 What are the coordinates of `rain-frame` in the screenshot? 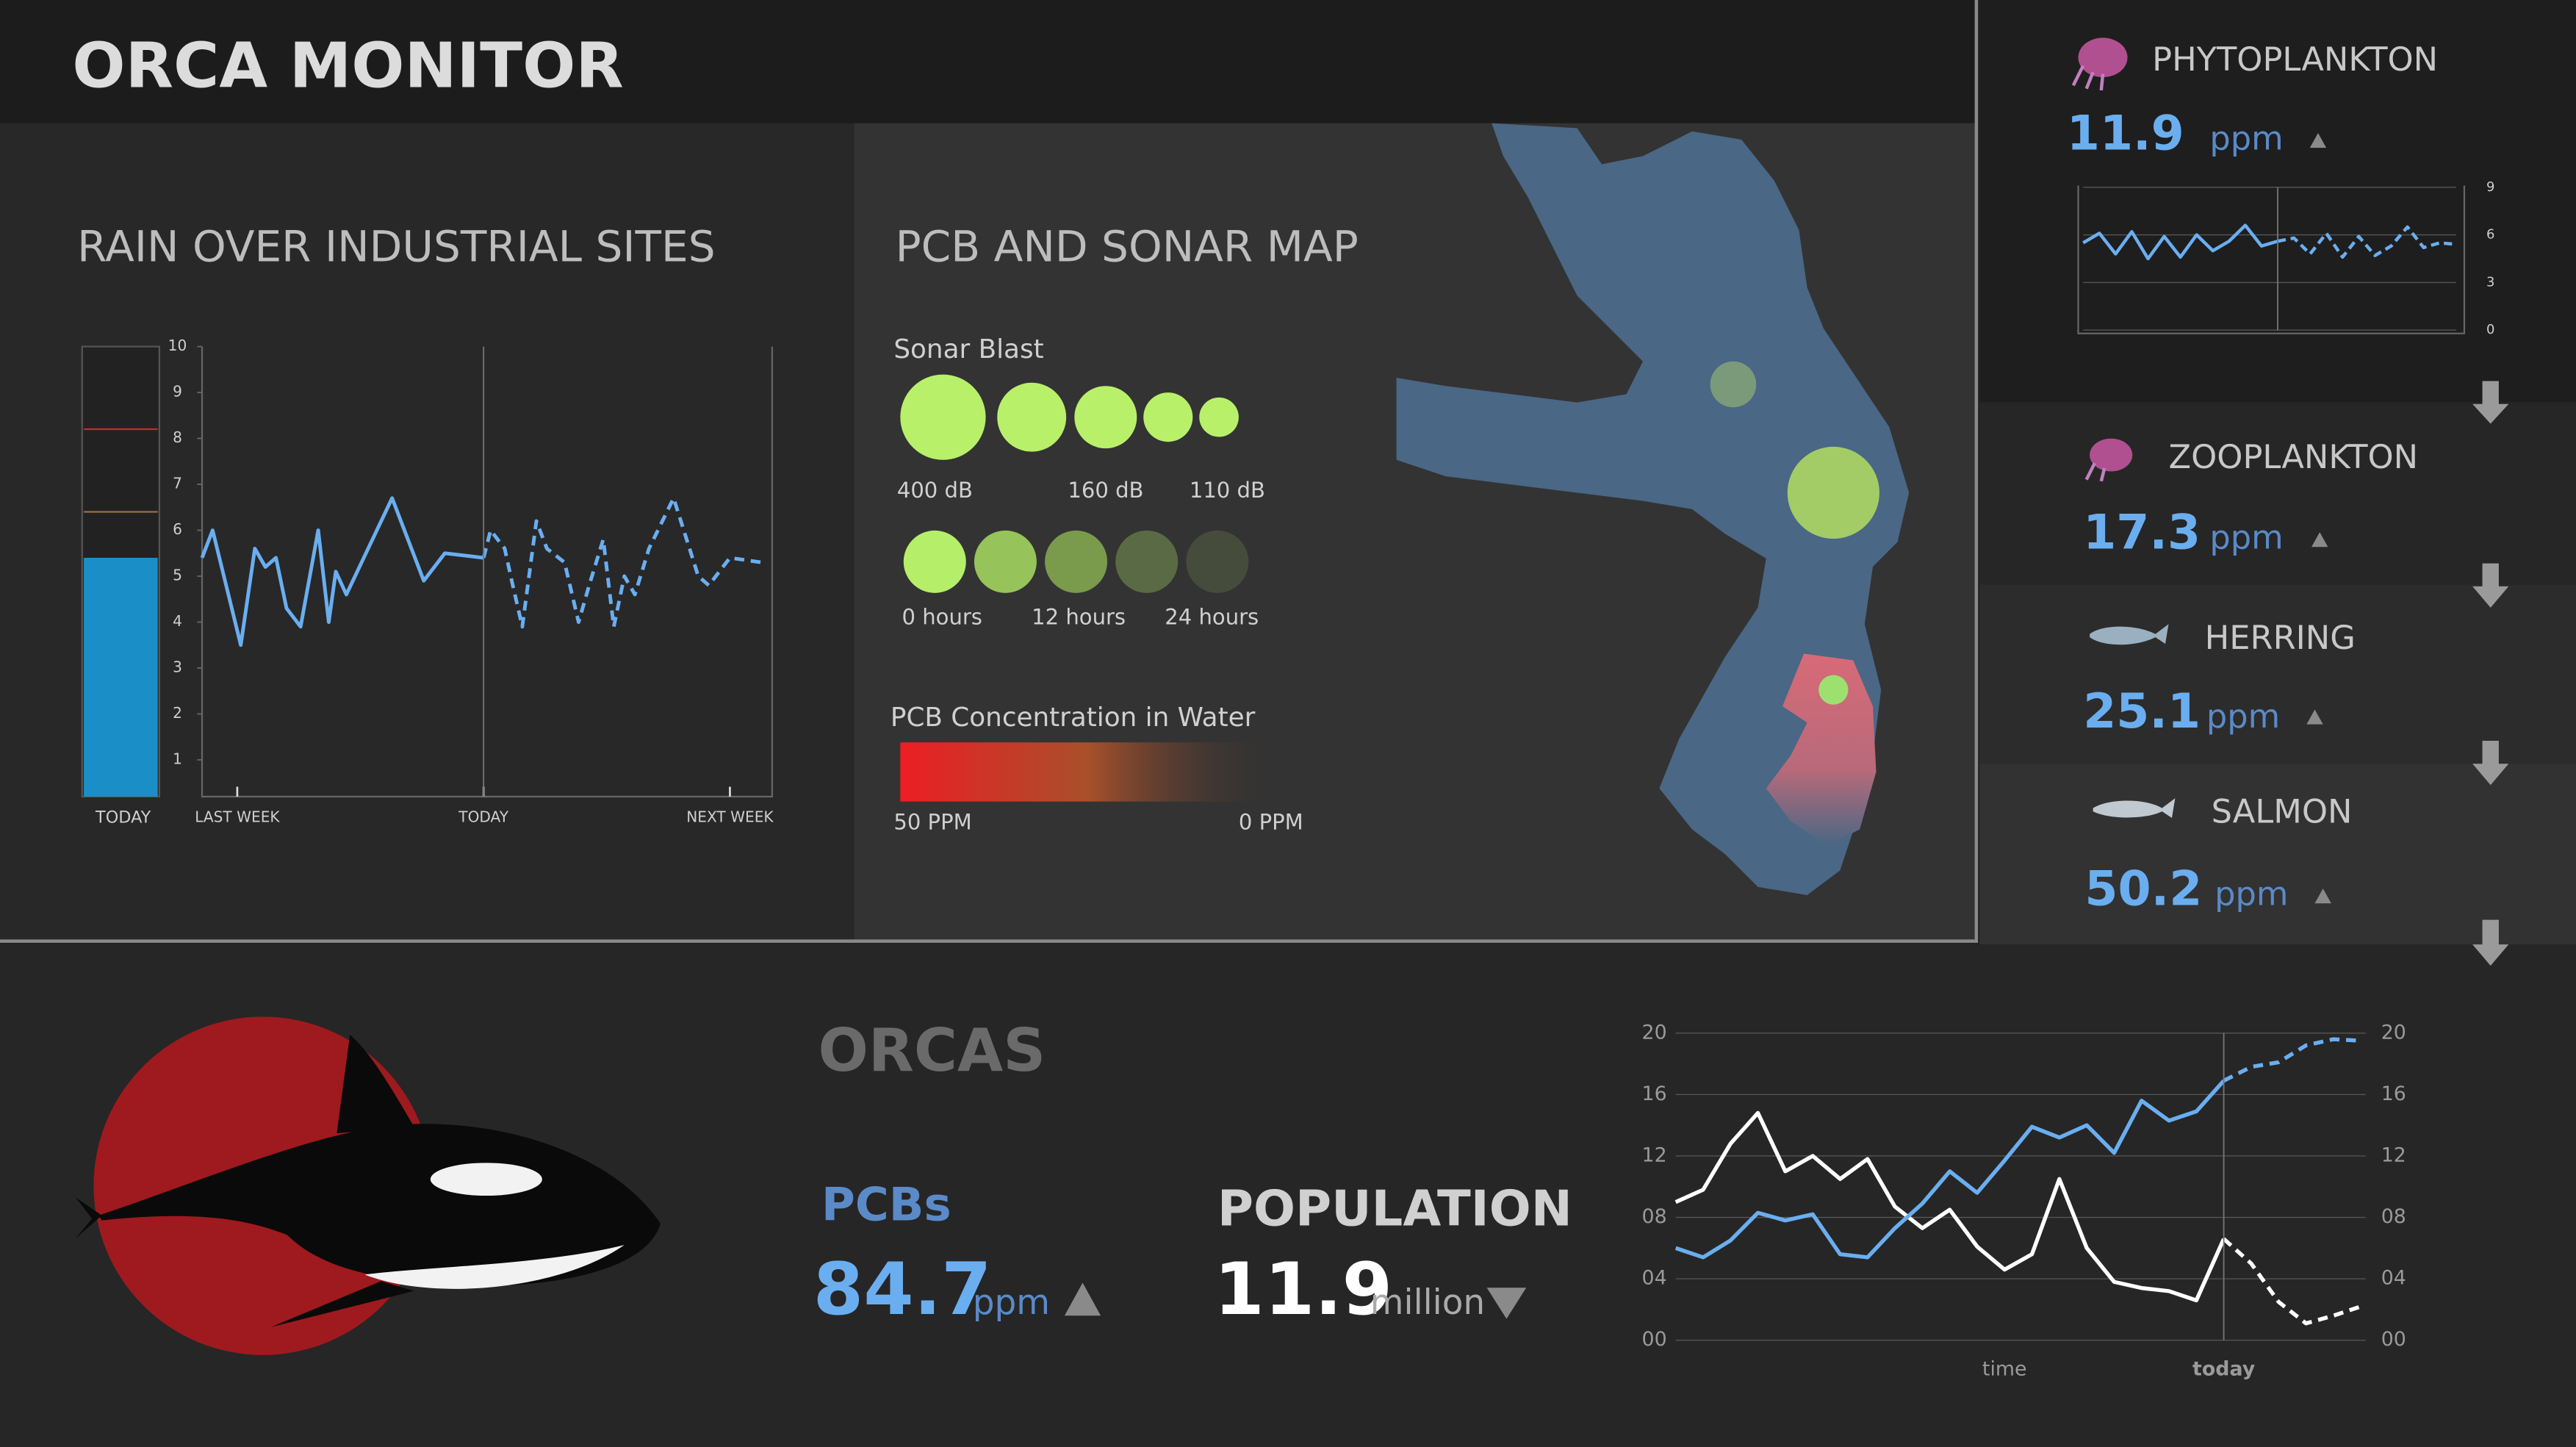 It's located at (488, 572).